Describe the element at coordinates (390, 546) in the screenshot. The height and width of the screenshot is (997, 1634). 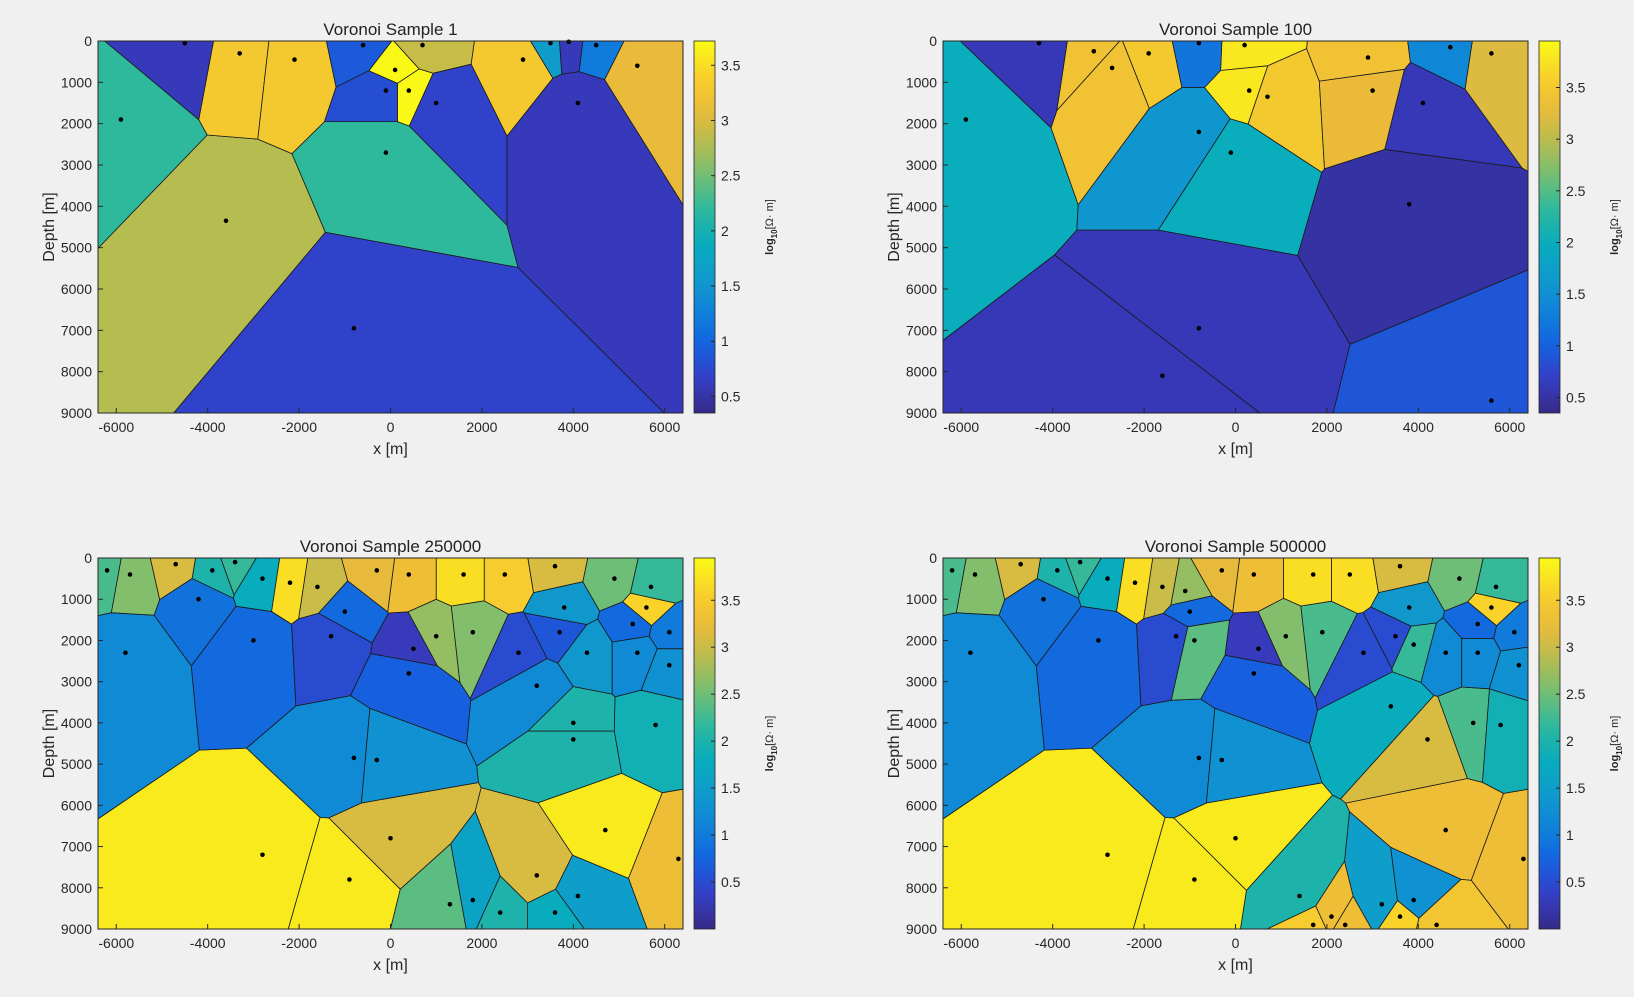
I see `chart-title: Voronoi Sample 250000` at that location.